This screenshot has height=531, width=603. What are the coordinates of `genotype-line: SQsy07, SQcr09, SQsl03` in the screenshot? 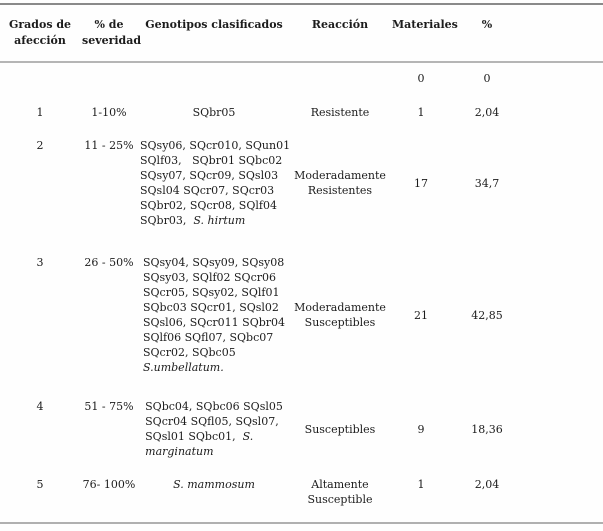 It's located at (209, 175).